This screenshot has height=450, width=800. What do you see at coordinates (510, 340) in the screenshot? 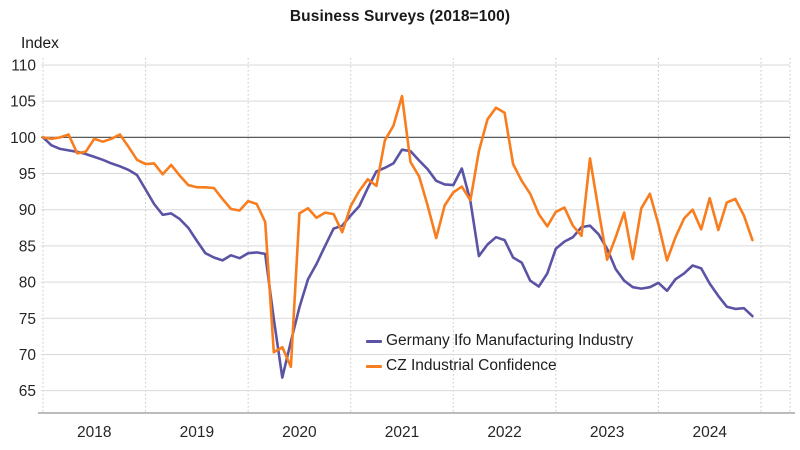
I see `legend-label: Germany Ifo Manufacturing Industry` at bounding box center [510, 340].